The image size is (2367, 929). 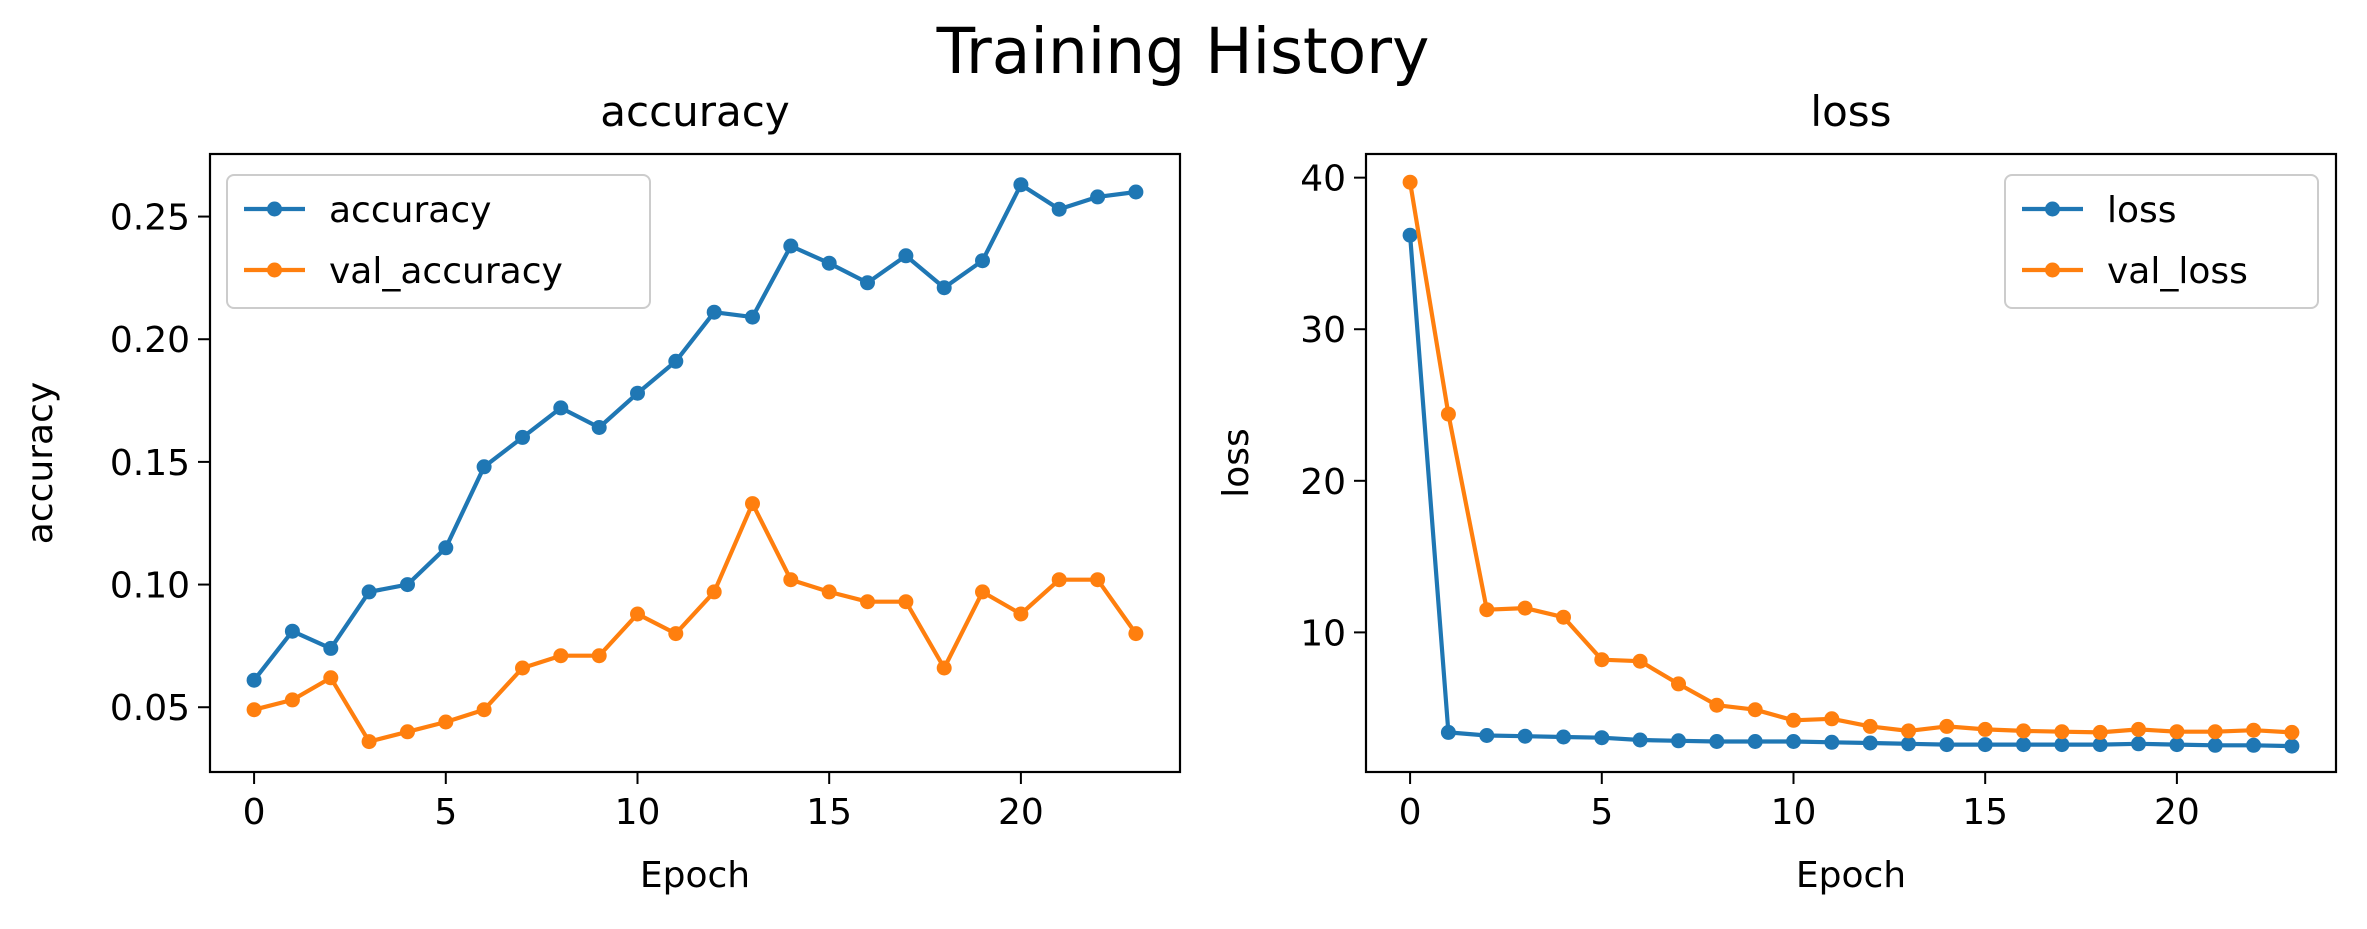 What do you see at coordinates (1236, 463) in the screenshot?
I see `y-axis-label: loss` at bounding box center [1236, 463].